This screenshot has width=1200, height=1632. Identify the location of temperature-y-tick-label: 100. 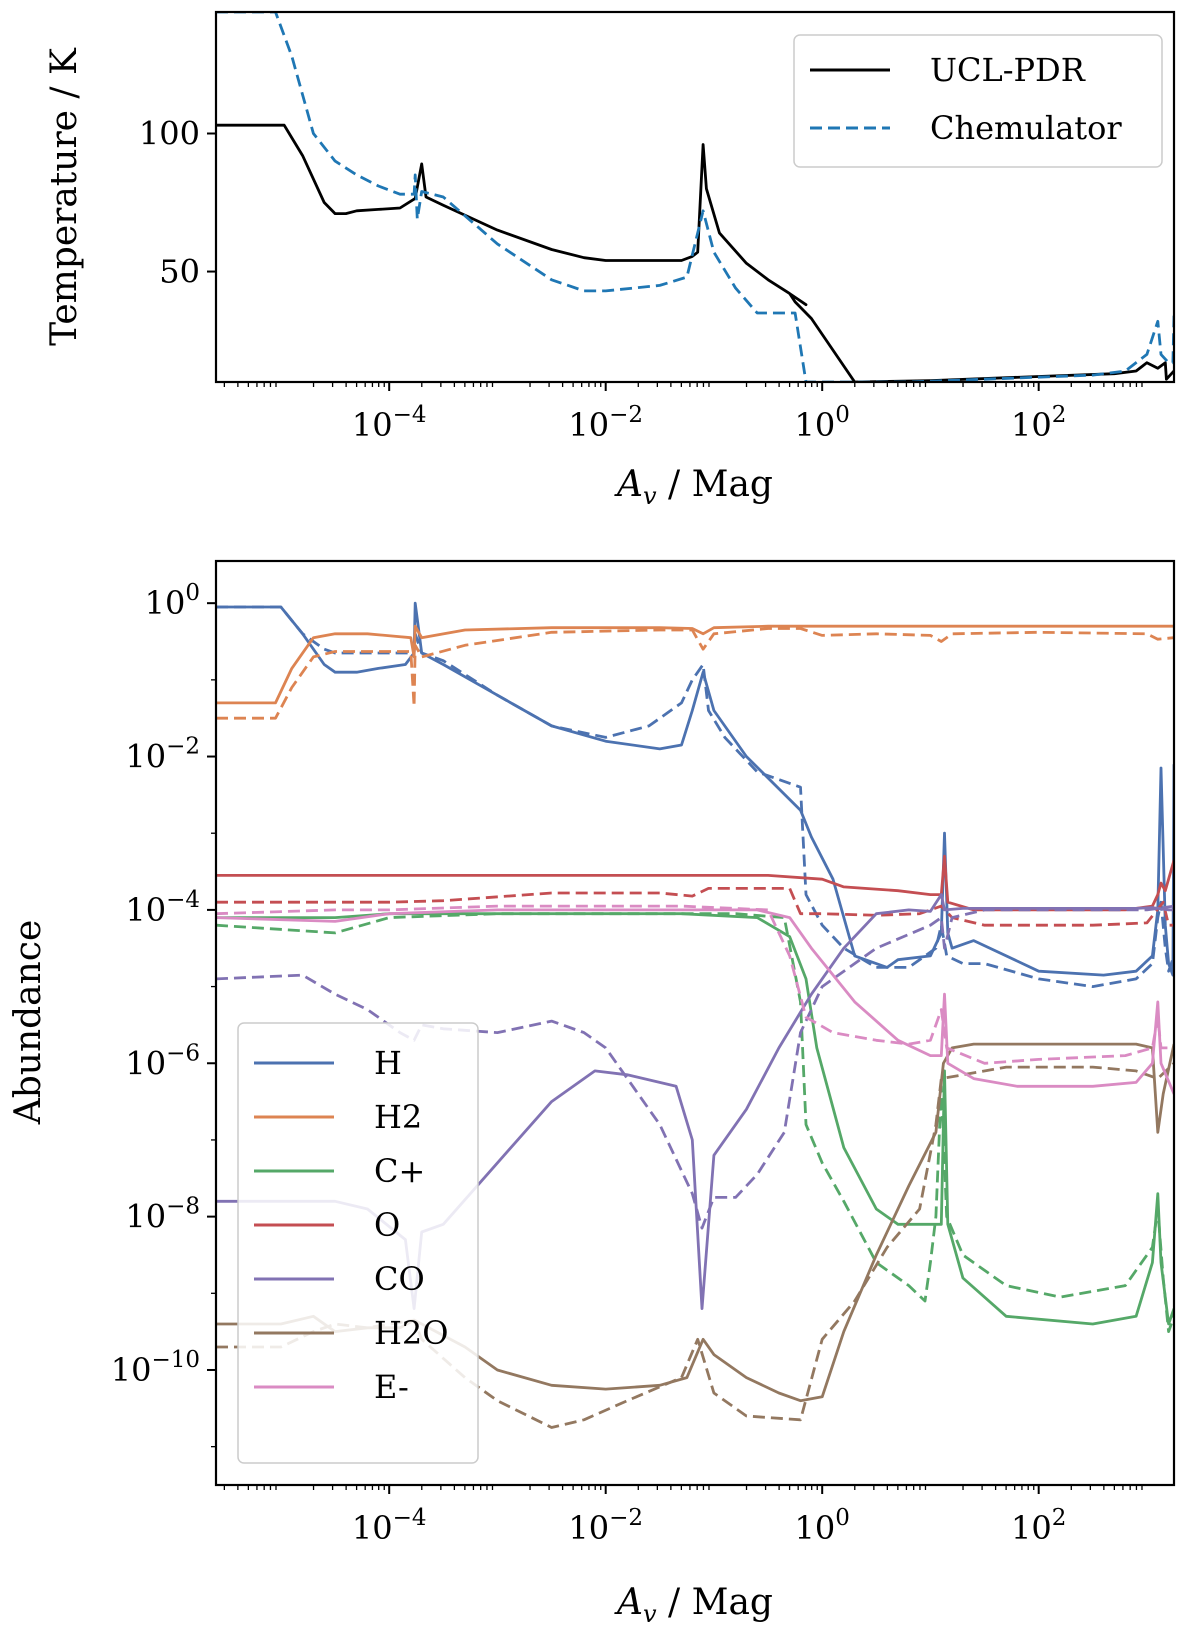
(169, 133).